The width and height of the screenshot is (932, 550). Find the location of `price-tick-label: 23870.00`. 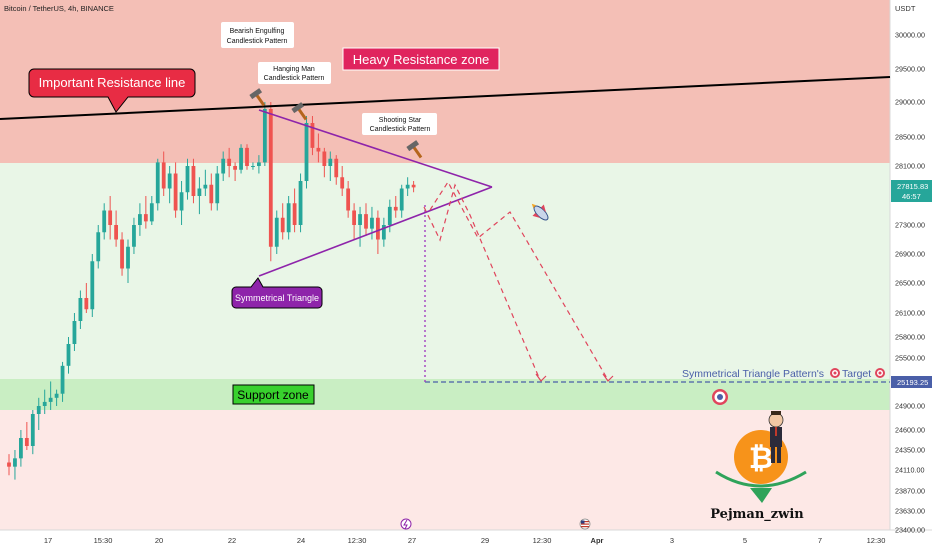

price-tick-label: 23870.00 is located at coordinates (910, 491).